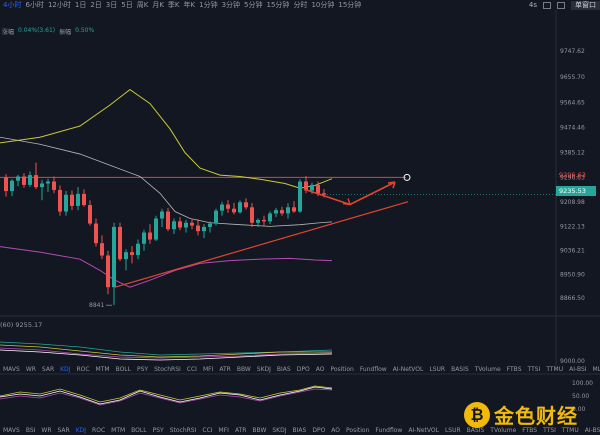 This screenshot has width=600, height=435. I want to click on refresh-interval: 4s, so click(532, 5).